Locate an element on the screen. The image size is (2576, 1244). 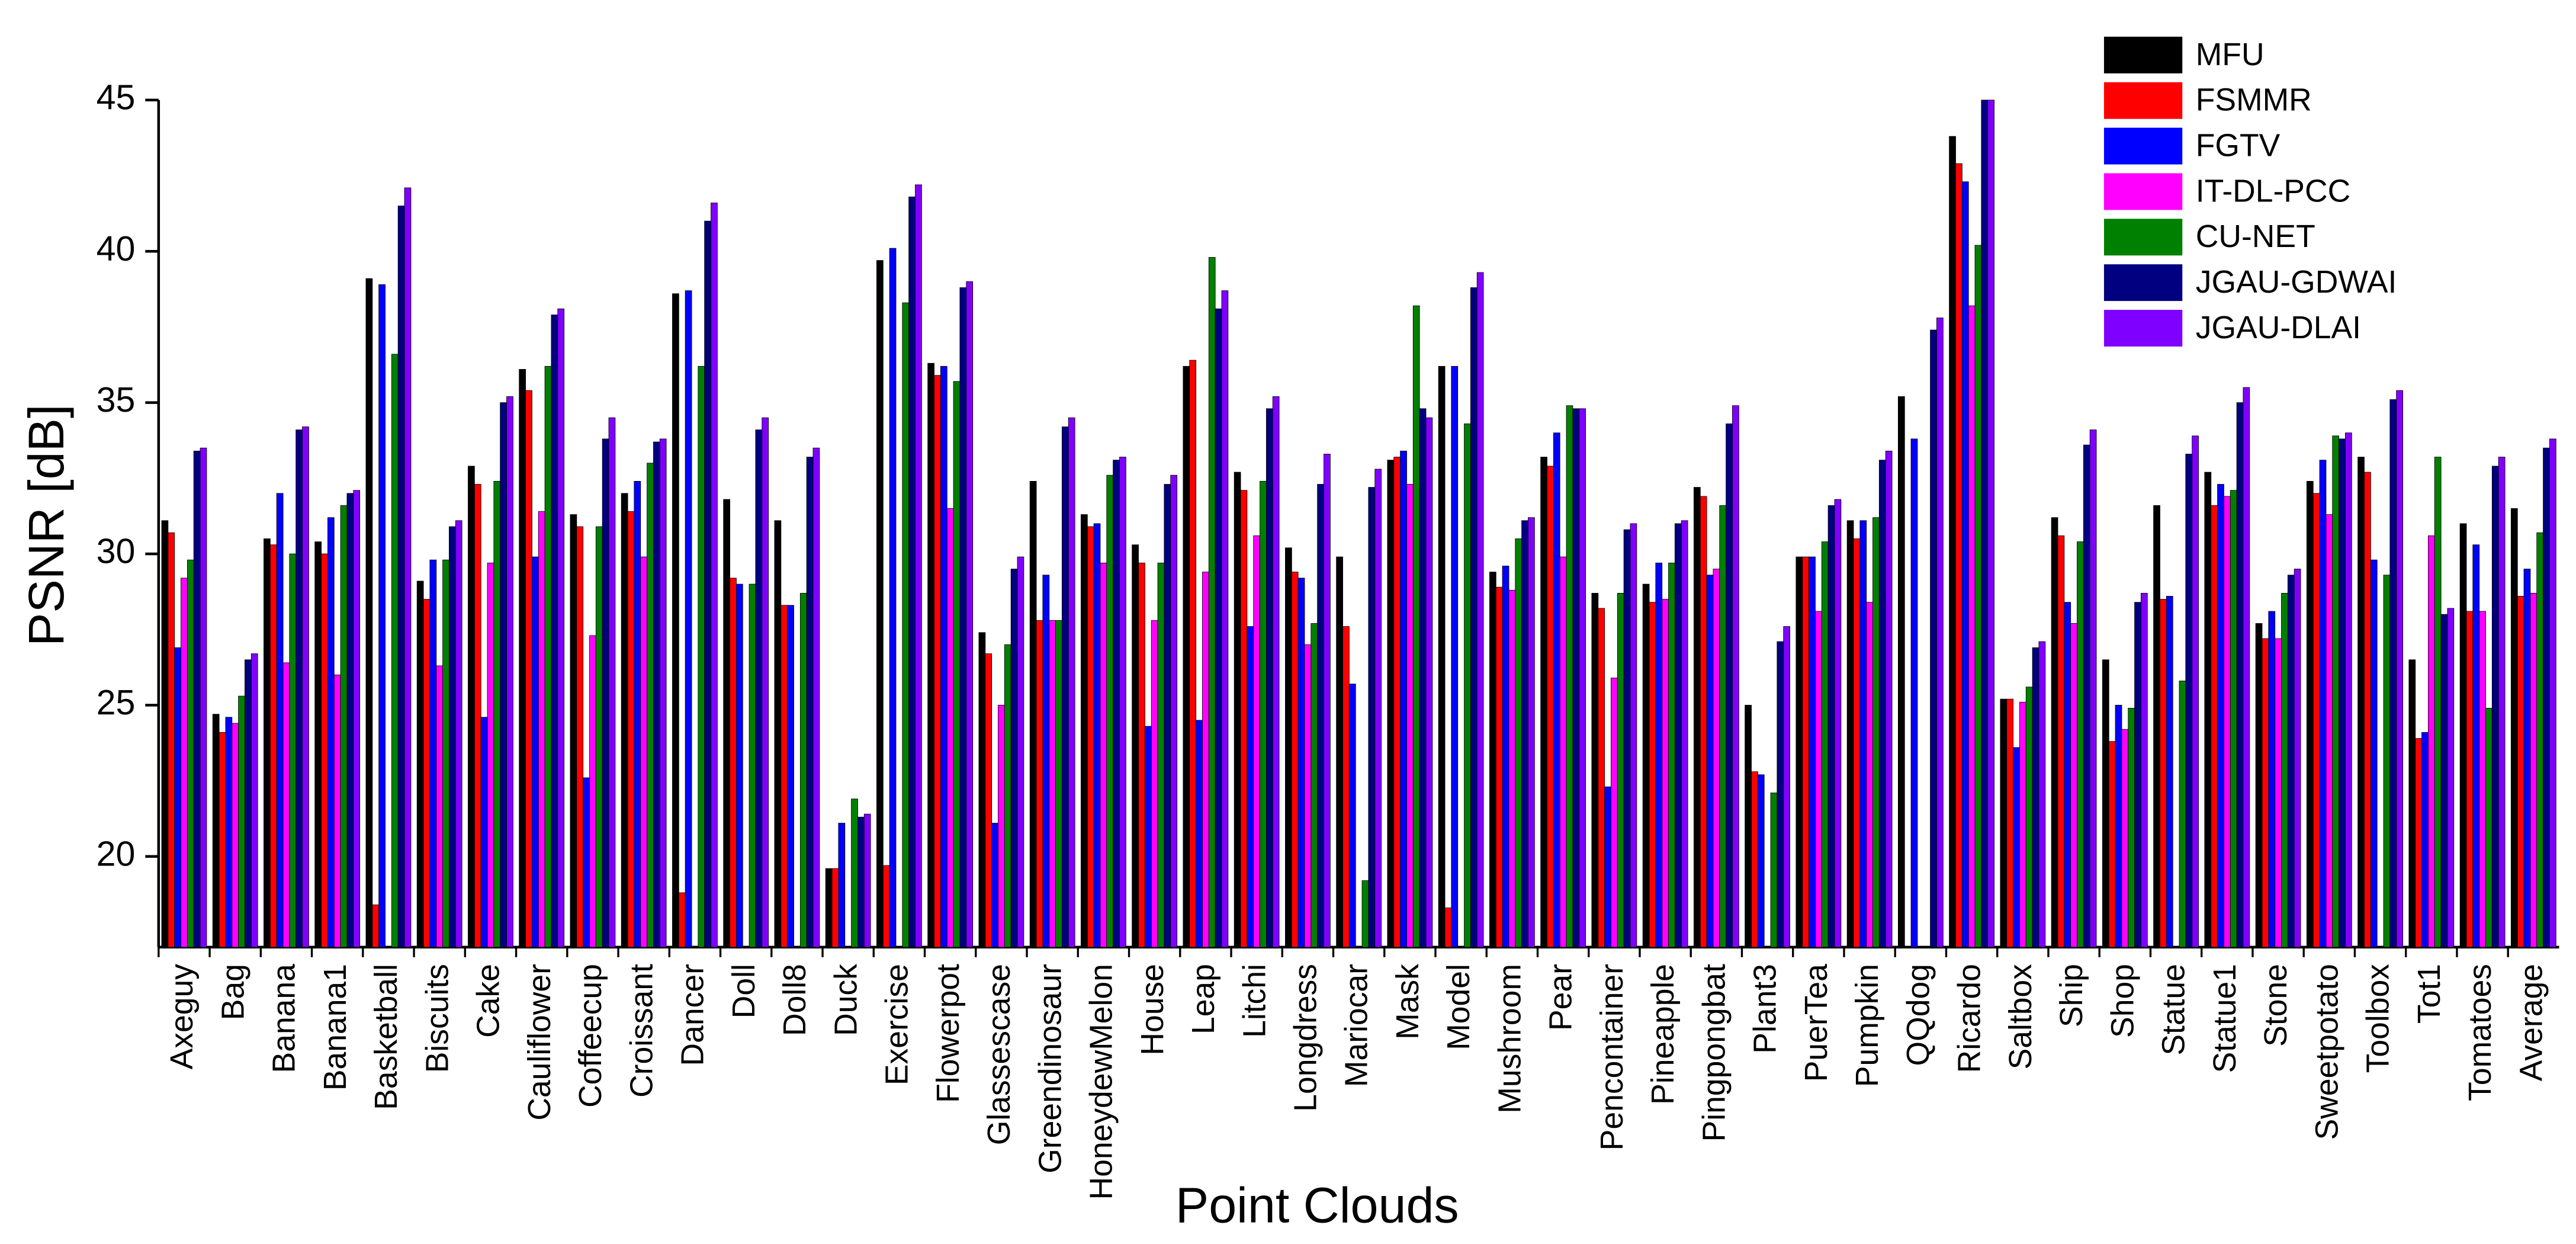
x-tick-label: Doll8 is located at coordinates (795, 1000).